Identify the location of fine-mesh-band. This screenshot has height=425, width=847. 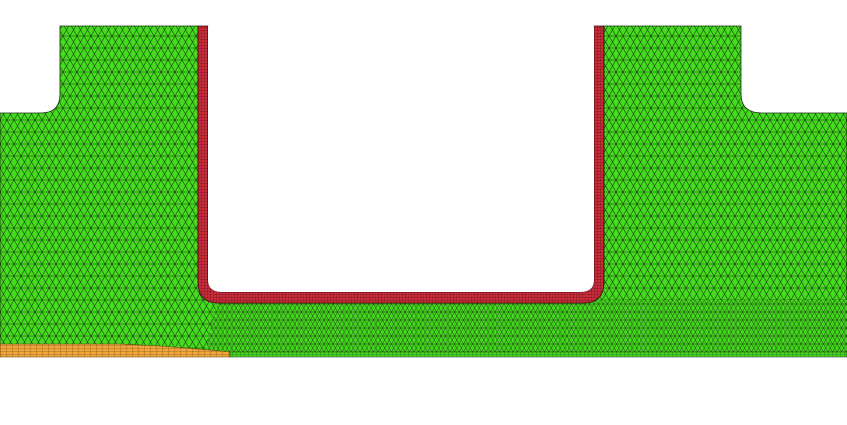
(526, 326).